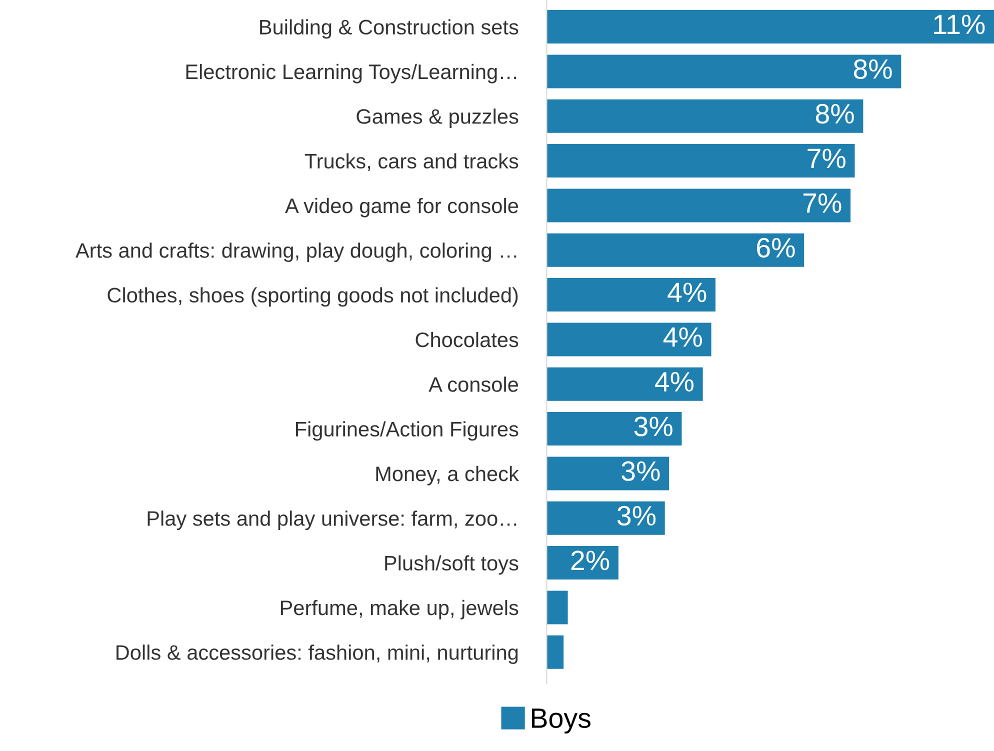 Image resolution: width=994 pixels, height=751 pixels. Describe the element at coordinates (447, 476) in the screenshot. I see `y-tick-label: Money, a check` at that location.